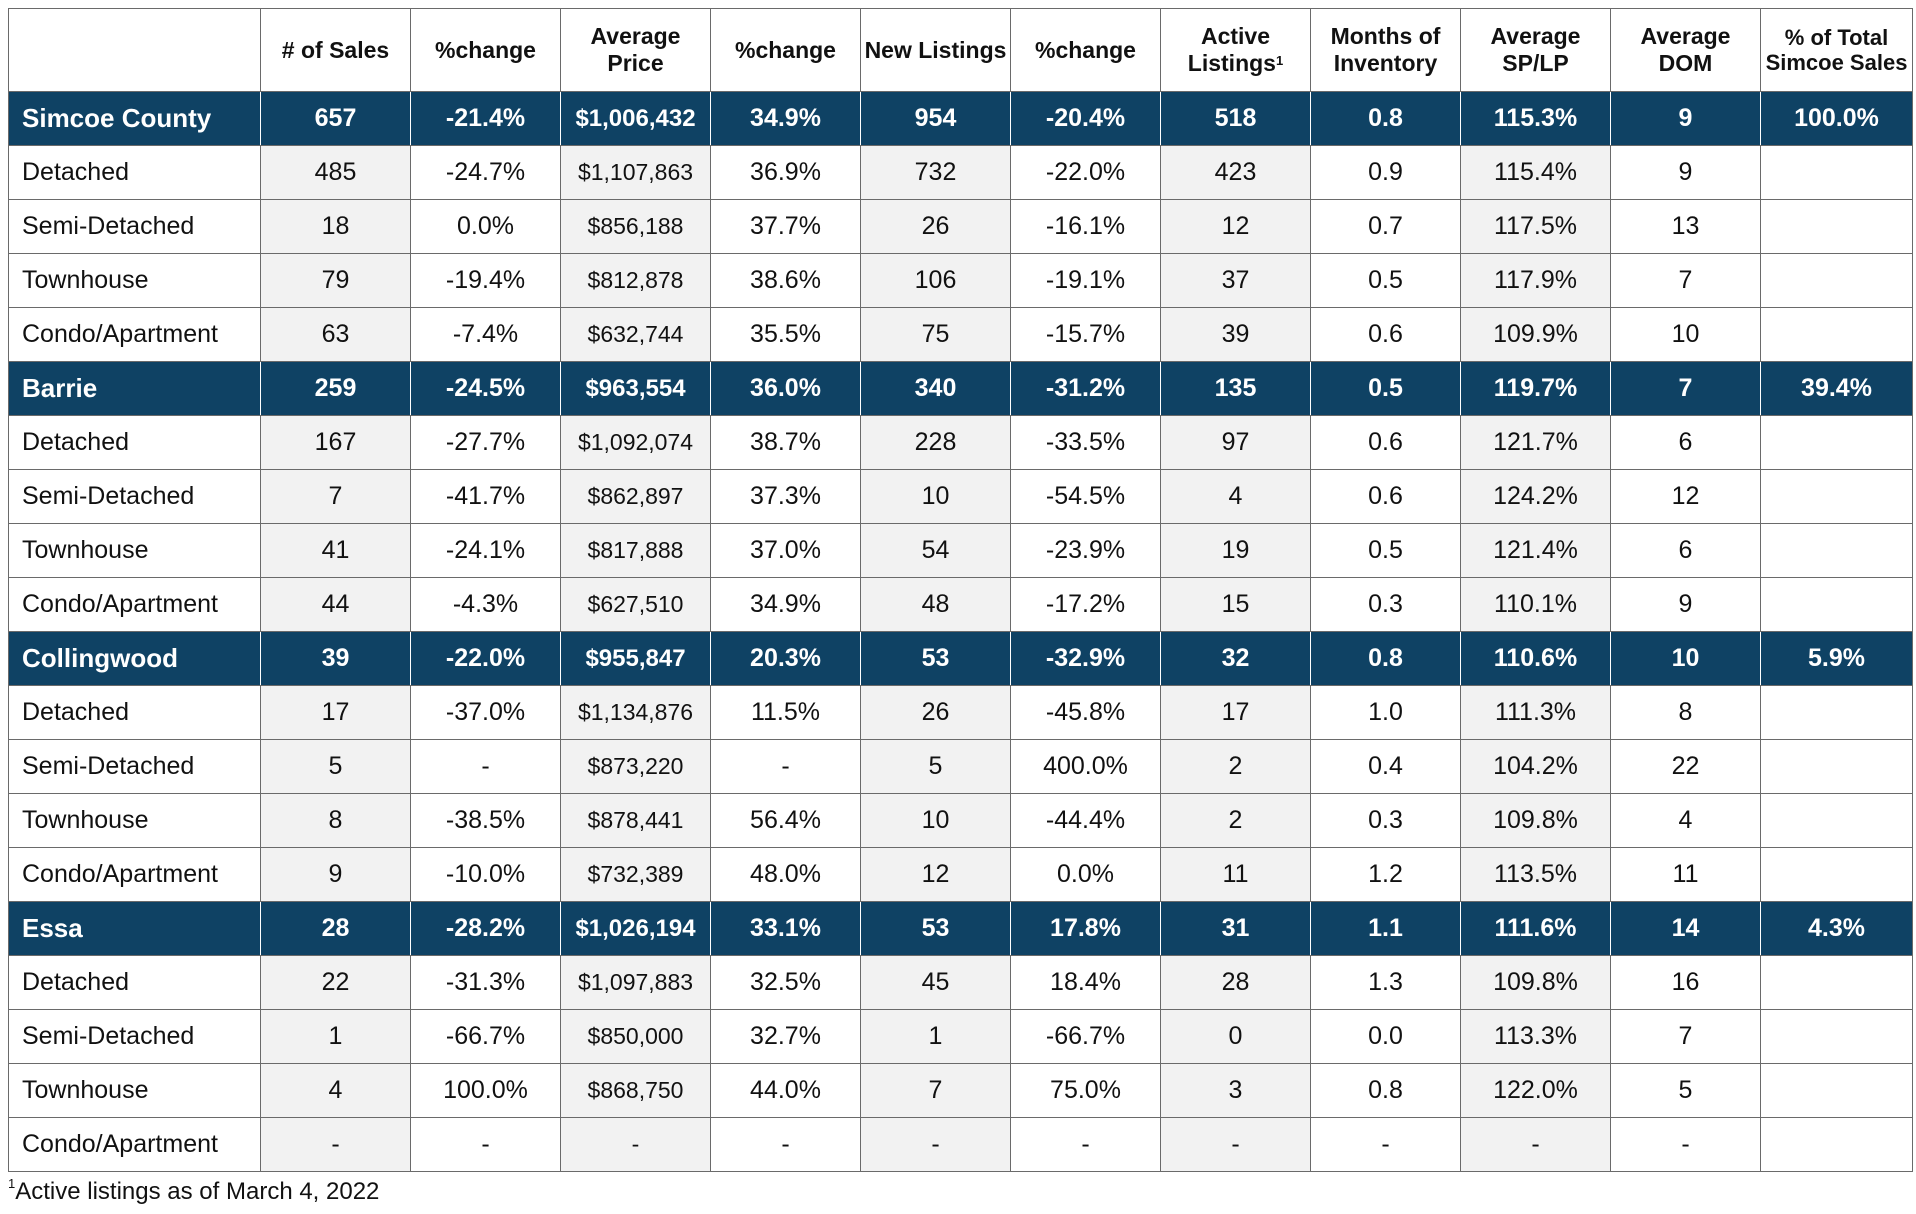 The height and width of the screenshot is (1214, 1916). Describe the element at coordinates (1535, 1036) in the screenshot. I see `cell-sp-lp: 113.3%` at that location.